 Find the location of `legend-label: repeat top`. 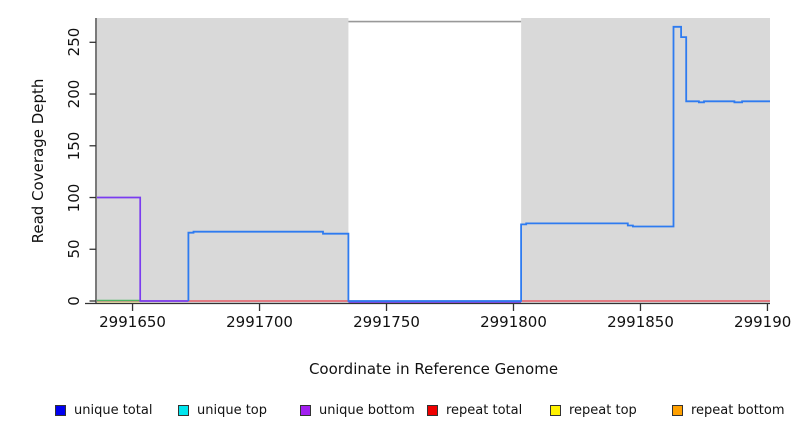

legend-label: repeat top is located at coordinates (603, 410).